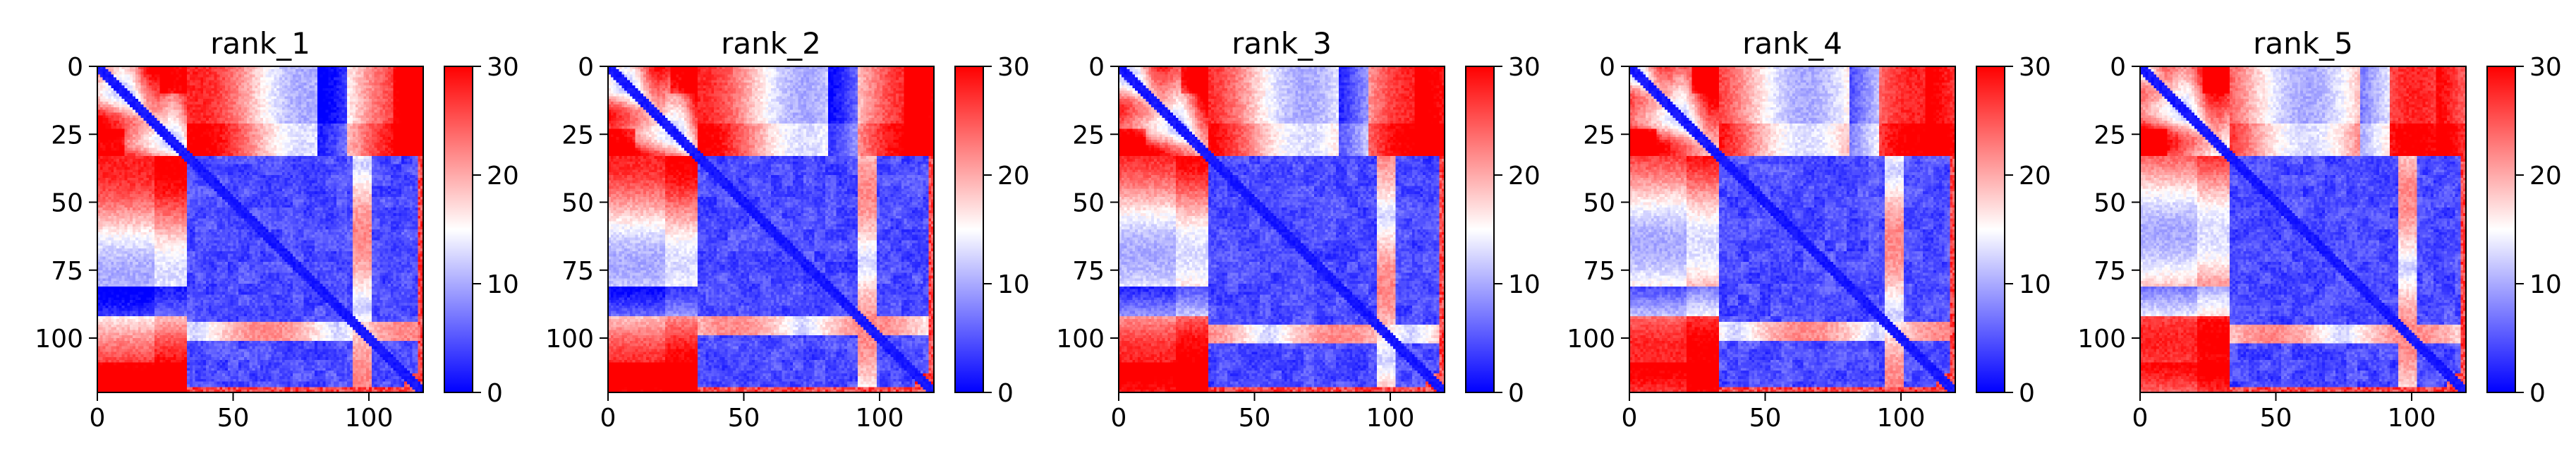  Describe the element at coordinates (1282, 43) in the screenshot. I see `panel-title: rank_3` at that location.